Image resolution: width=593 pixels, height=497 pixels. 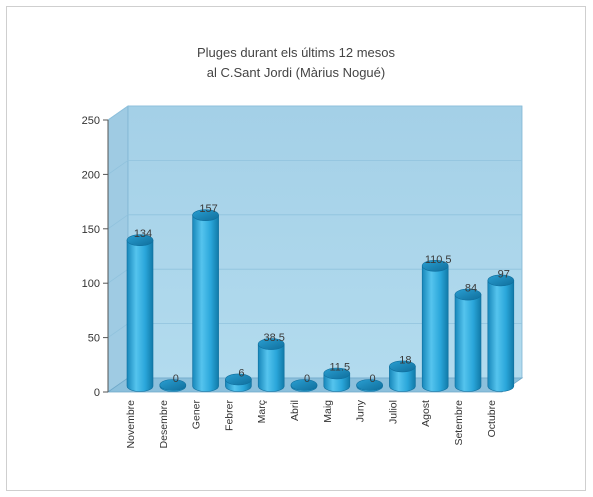 What do you see at coordinates (262, 411) in the screenshot?
I see `category-label: Març` at bounding box center [262, 411].